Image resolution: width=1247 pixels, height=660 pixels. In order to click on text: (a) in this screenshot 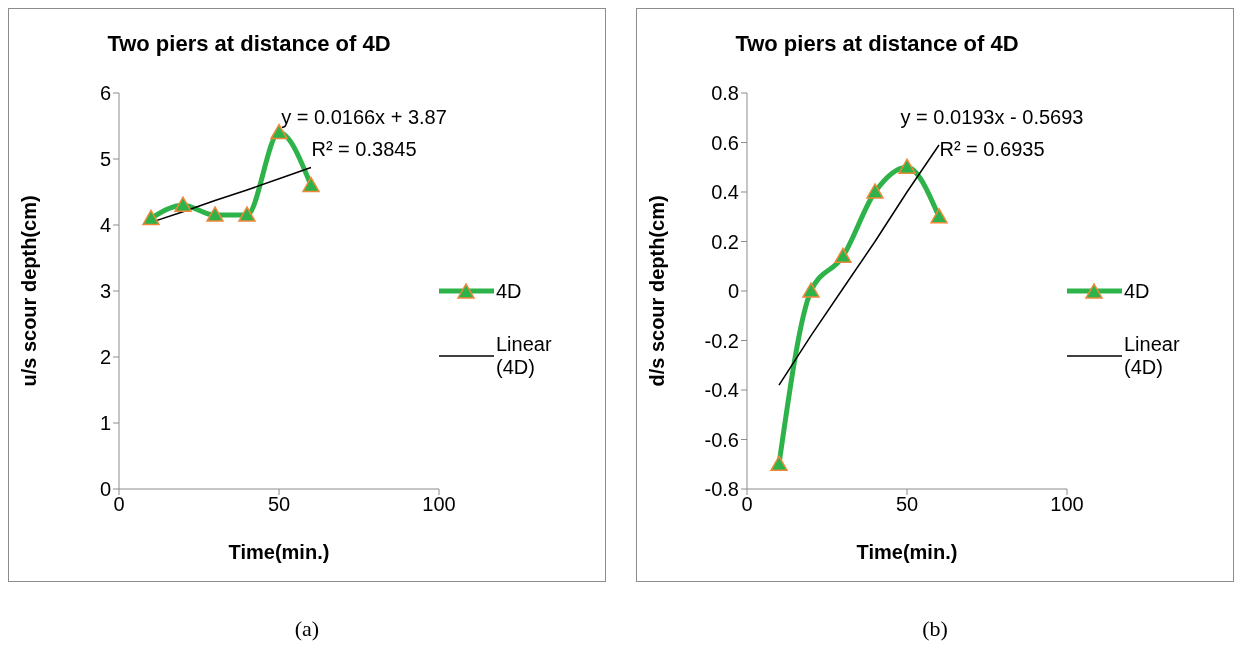, I will do `click(307, 629)`.